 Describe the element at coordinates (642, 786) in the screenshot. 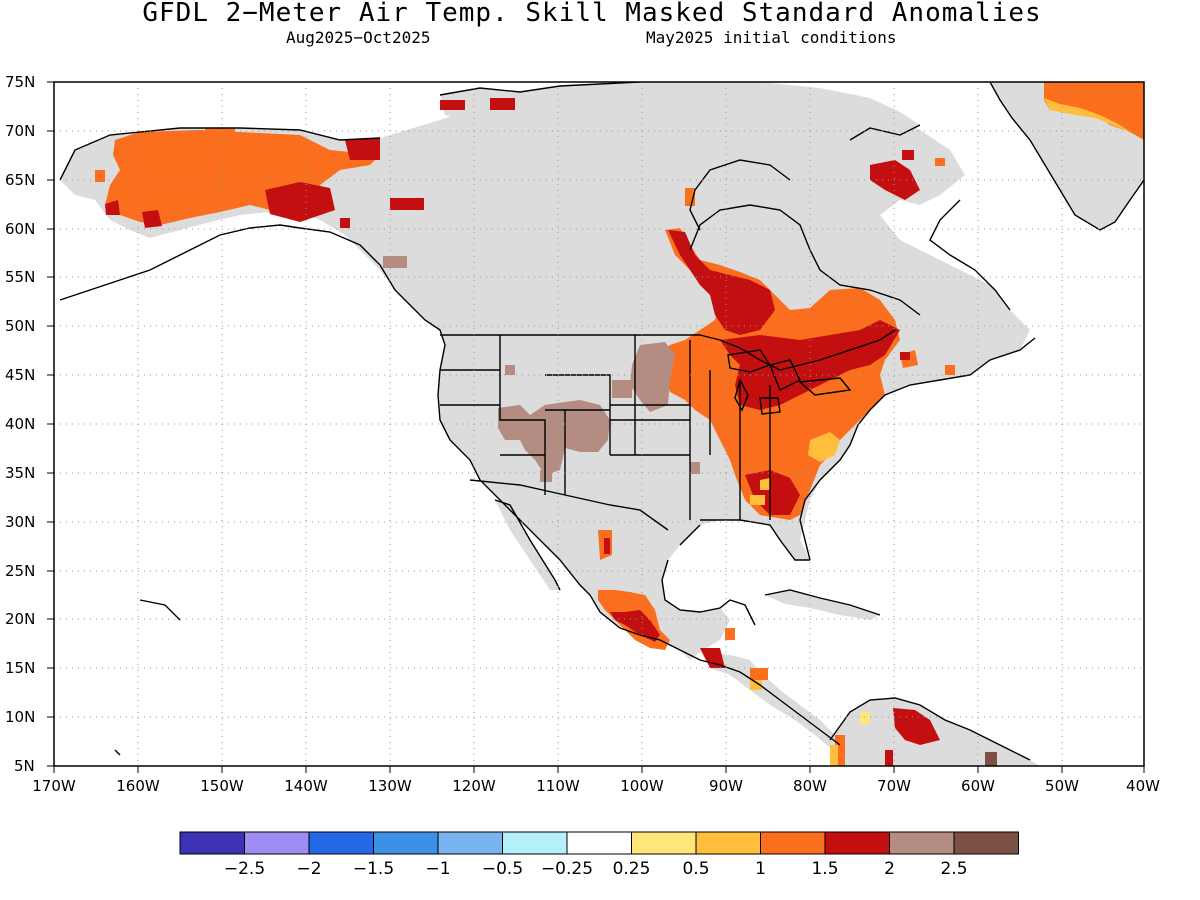

I see `lon-label: 100W` at that location.